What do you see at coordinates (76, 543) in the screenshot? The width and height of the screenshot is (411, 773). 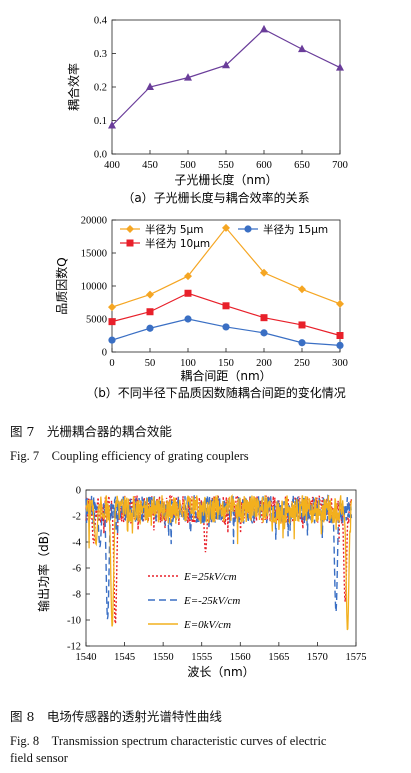 I see `y-tick-label: -4` at bounding box center [76, 543].